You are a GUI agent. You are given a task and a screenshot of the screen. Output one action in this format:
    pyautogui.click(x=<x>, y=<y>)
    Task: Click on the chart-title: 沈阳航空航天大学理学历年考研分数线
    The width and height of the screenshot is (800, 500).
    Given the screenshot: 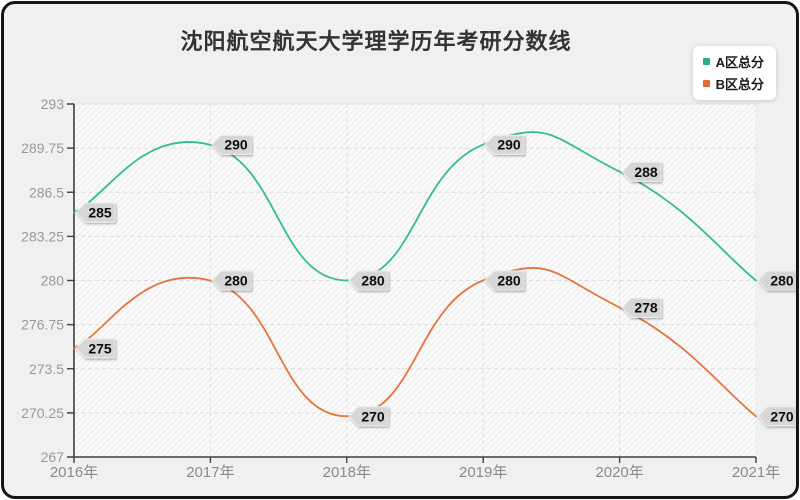 What is the action you would take?
    pyautogui.click(x=376, y=41)
    